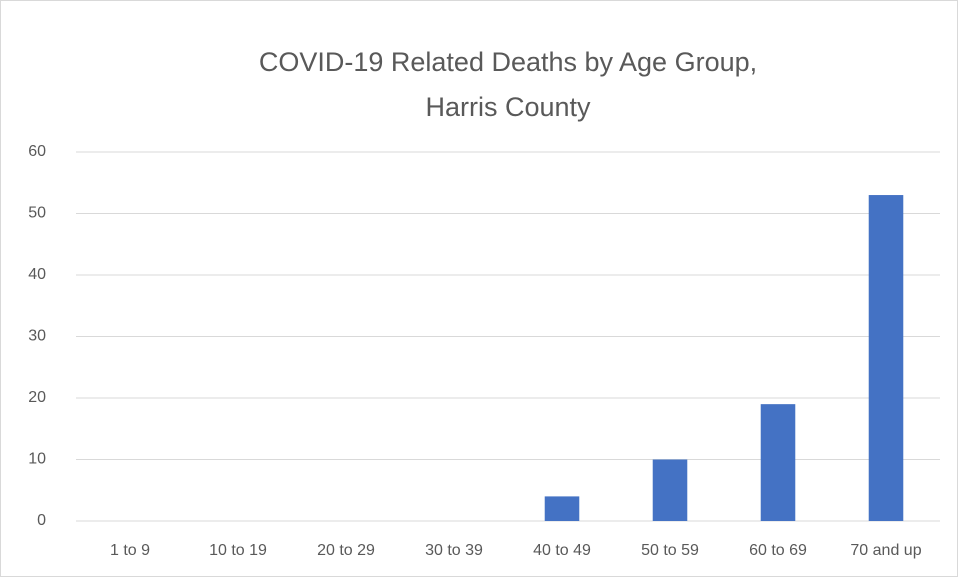 The image size is (958, 577). Describe the element at coordinates (562, 550) in the screenshot. I see `x-tick-label: 40 to 49` at that location.